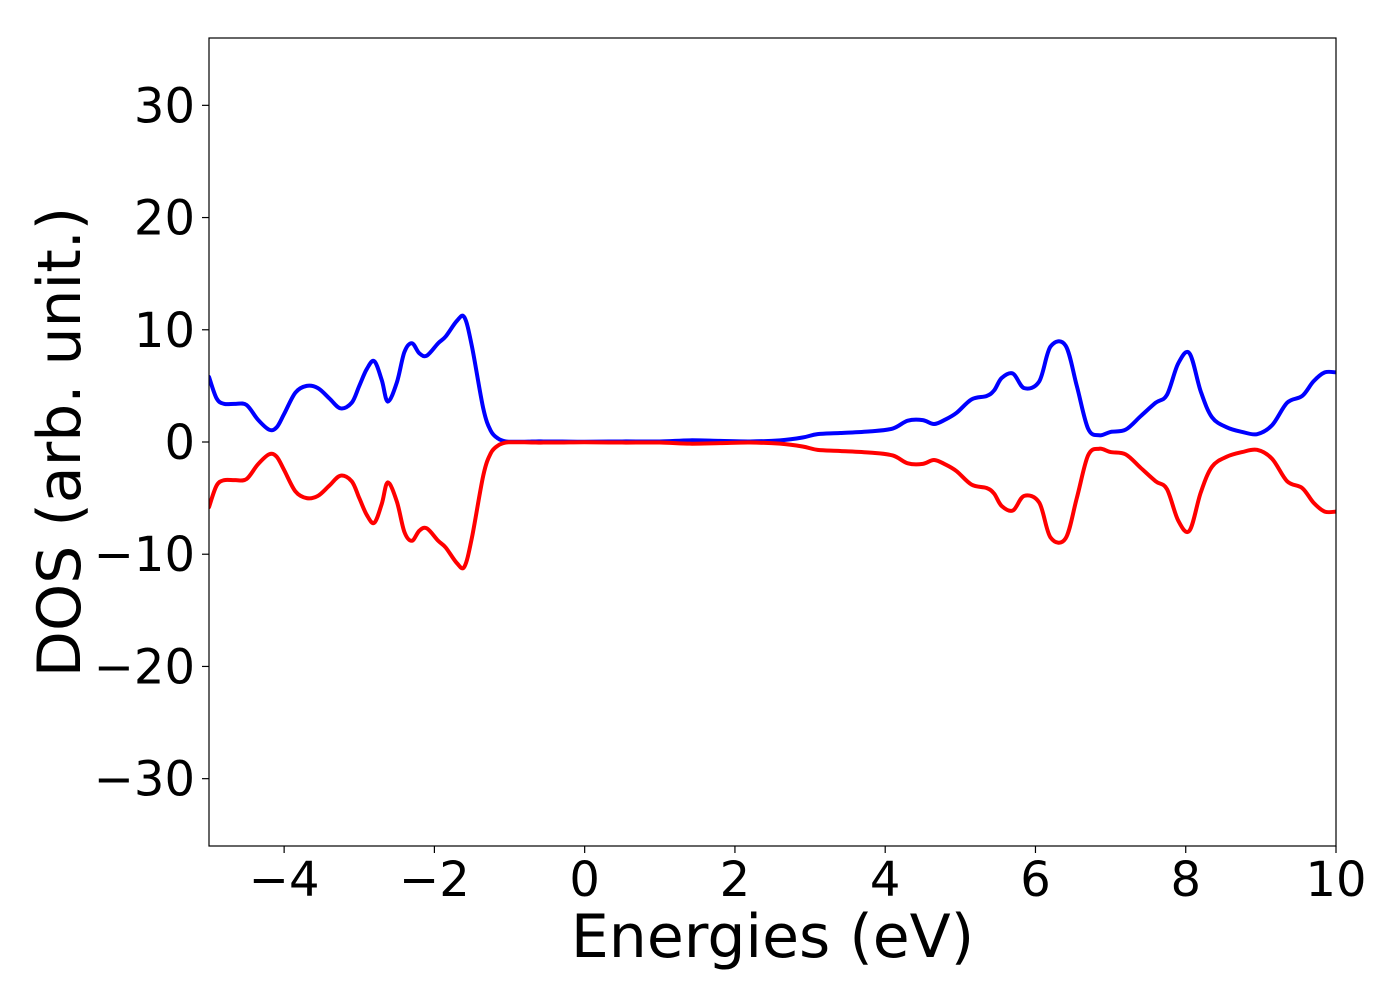 The height and width of the screenshot is (1000, 1400). I want to click on x-axis-label: Energies (eV), so click(772, 937).